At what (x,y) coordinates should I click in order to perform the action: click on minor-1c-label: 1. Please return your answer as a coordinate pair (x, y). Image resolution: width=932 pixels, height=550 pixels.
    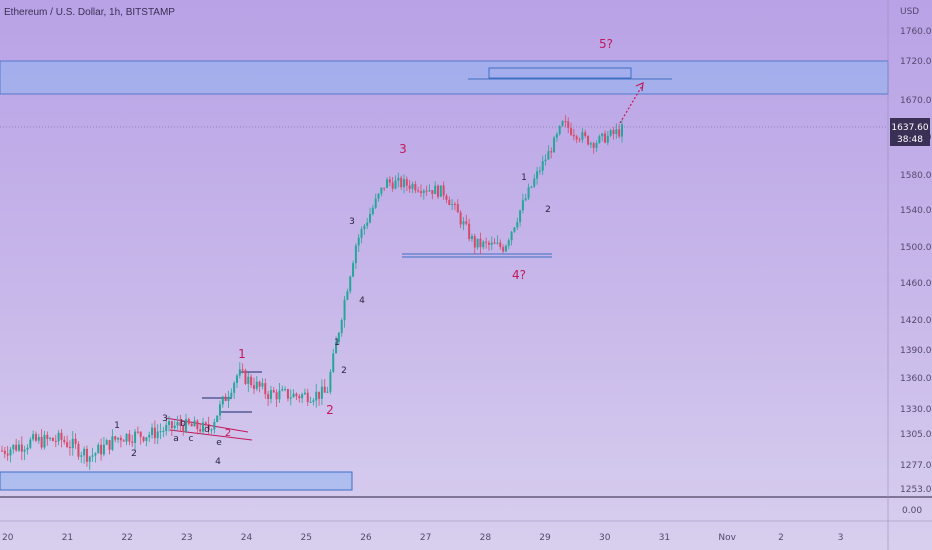
    Looking at the image, I should click on (524, 178).